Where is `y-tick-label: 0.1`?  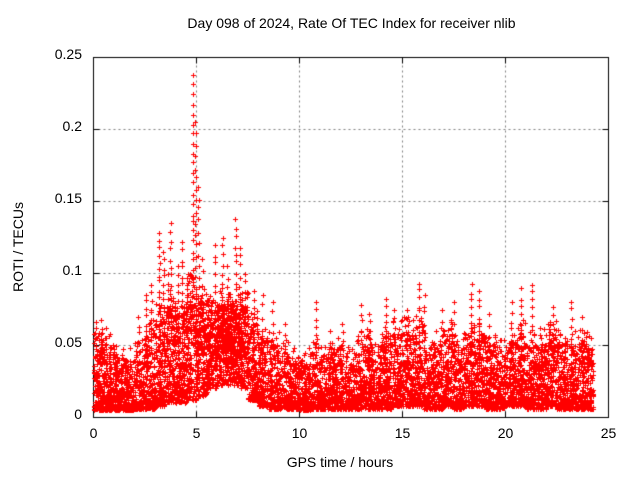 y-tick-label: 0.1 is located at coordinates (72, 269).